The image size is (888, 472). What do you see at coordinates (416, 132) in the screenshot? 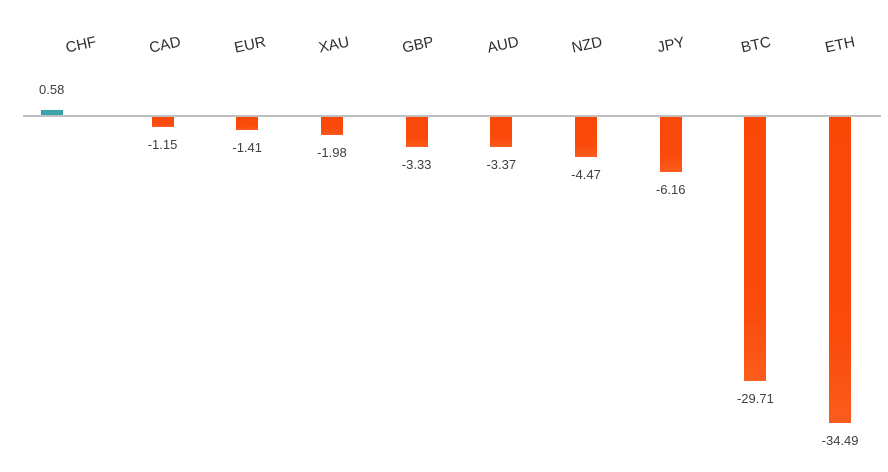
I see `bar-gbp` at bounding box center [416, 132].